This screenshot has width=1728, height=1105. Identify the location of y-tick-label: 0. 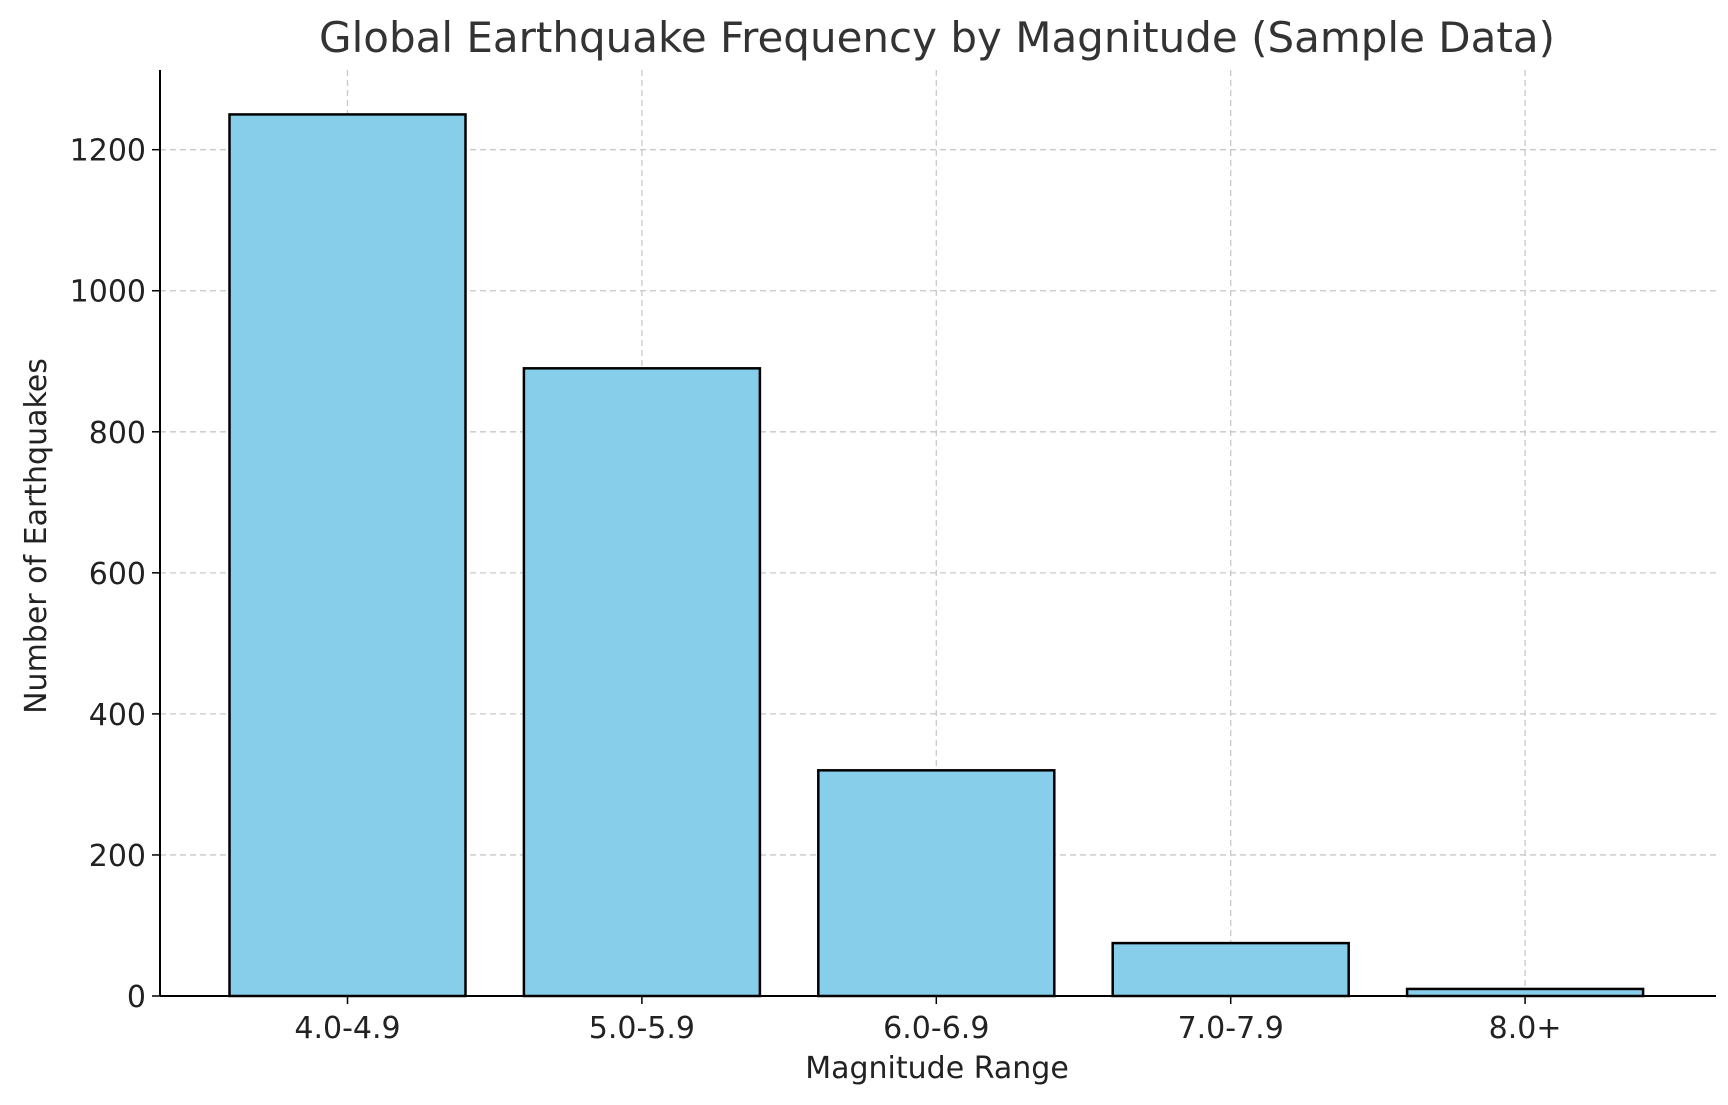
(136, 997).